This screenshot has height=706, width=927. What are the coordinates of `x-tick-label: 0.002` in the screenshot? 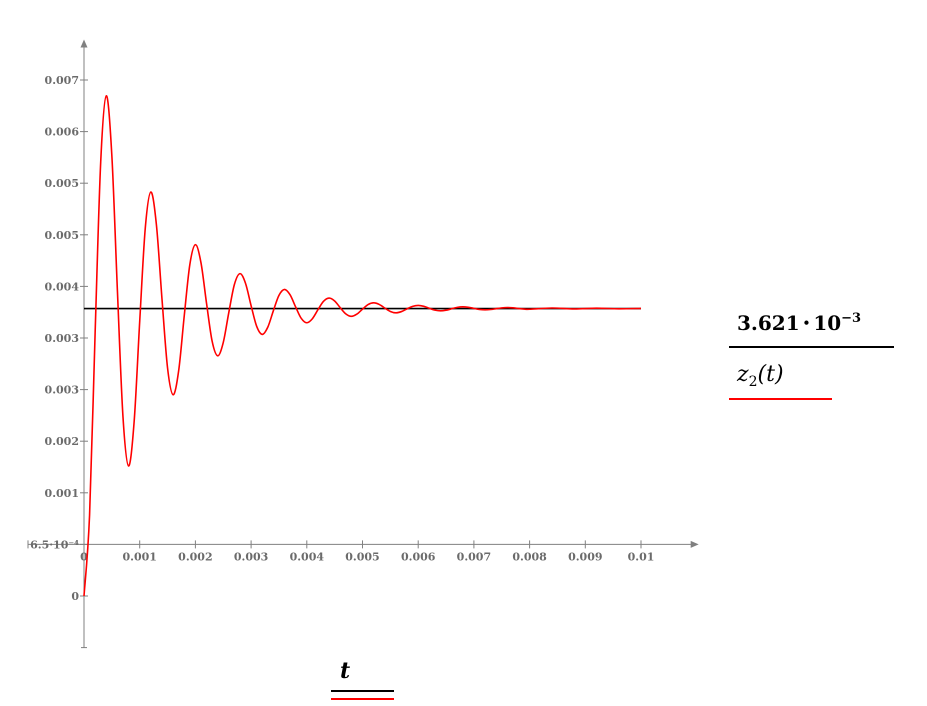 It's located at (195, 556).